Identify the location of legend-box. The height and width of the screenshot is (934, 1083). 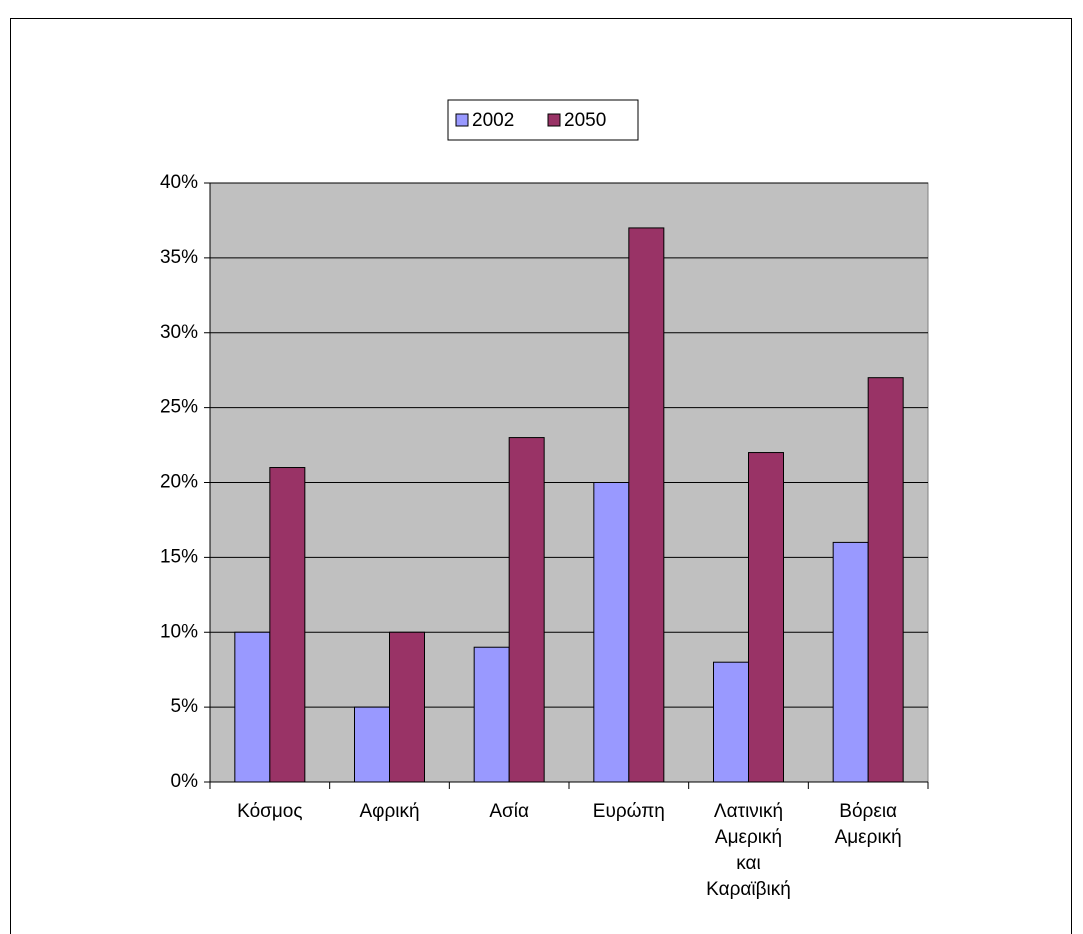
(543, 120).